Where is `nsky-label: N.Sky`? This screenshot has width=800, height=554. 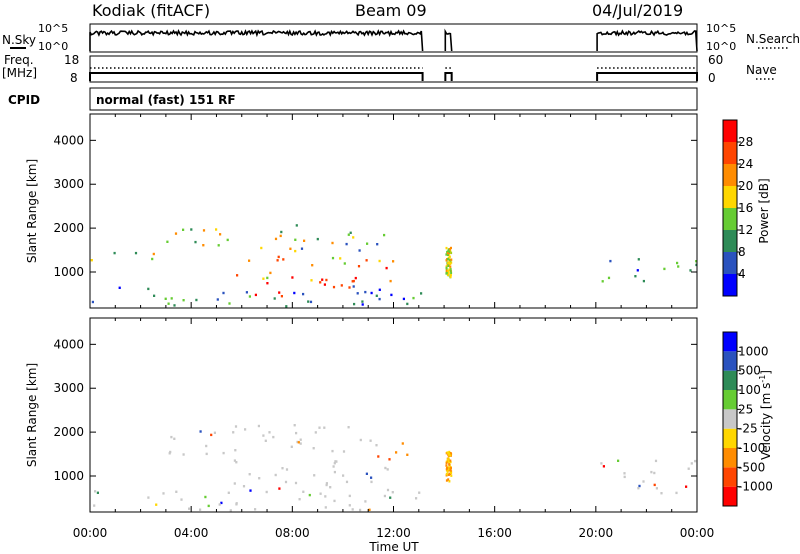 nsky-label: N.Sky is located at coordinates (19, 40).